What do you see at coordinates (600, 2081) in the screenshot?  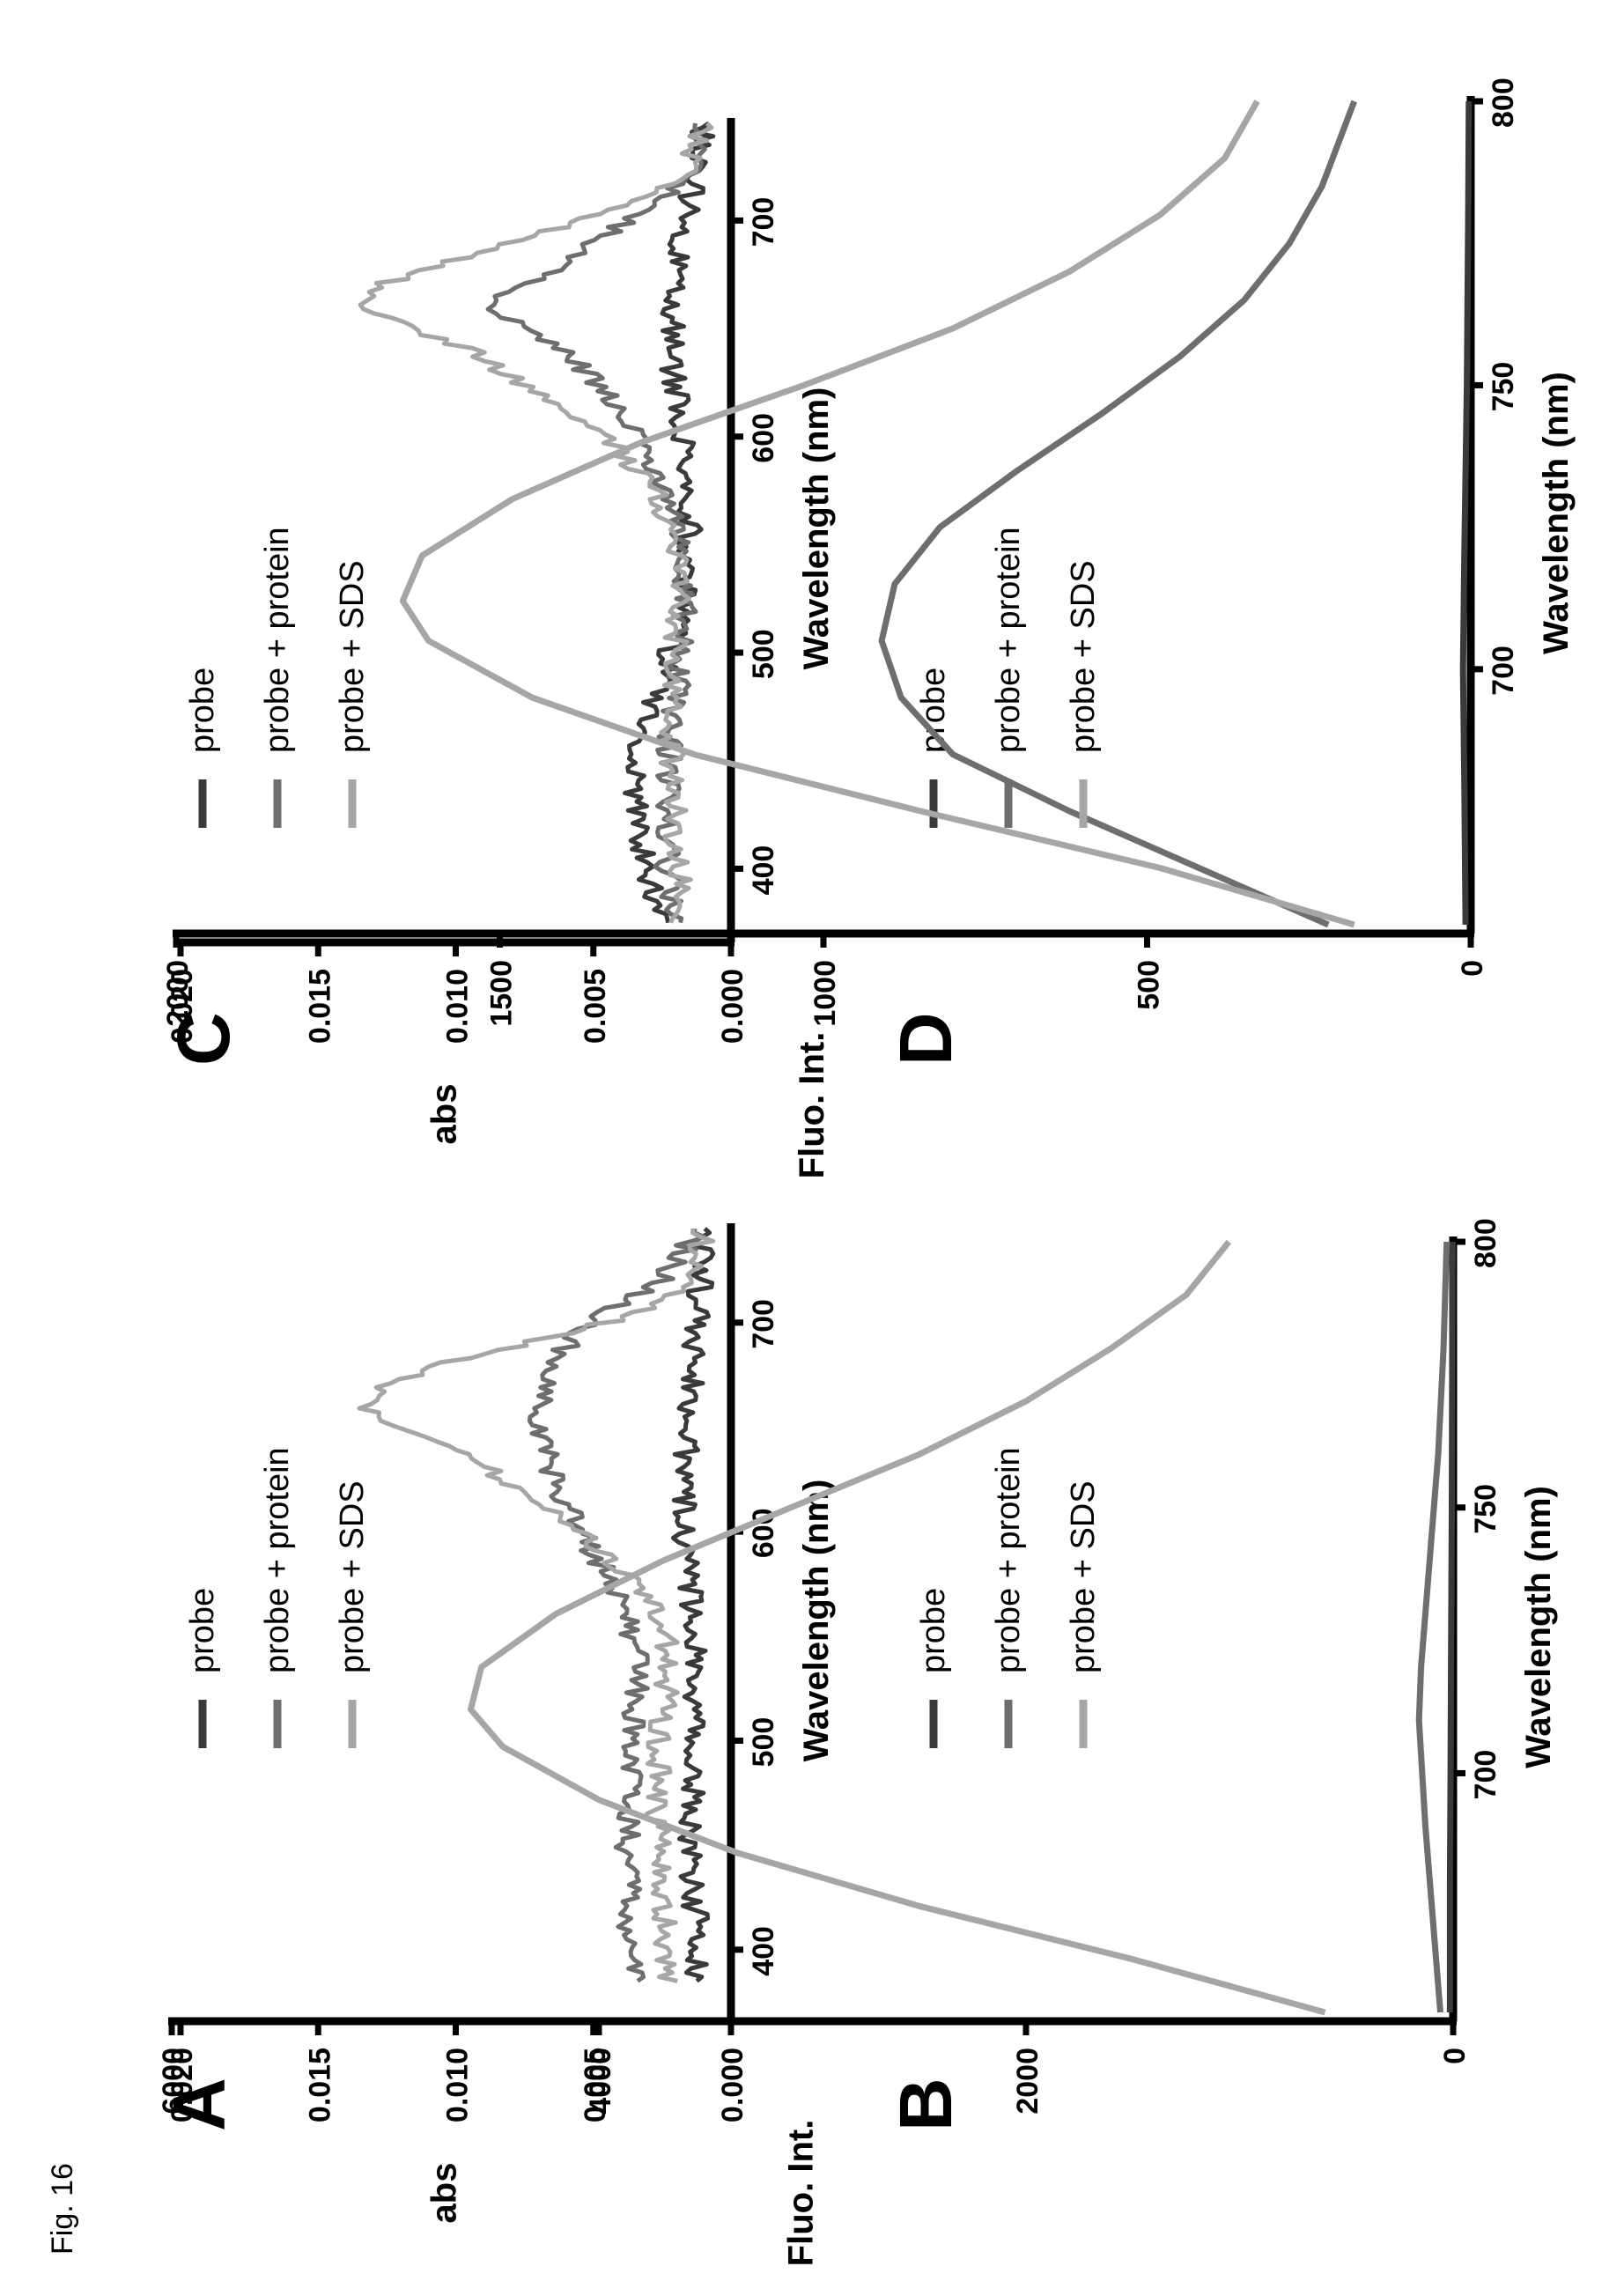 I see `y-tick-label: 4000` at bounding box center [600, 2081].